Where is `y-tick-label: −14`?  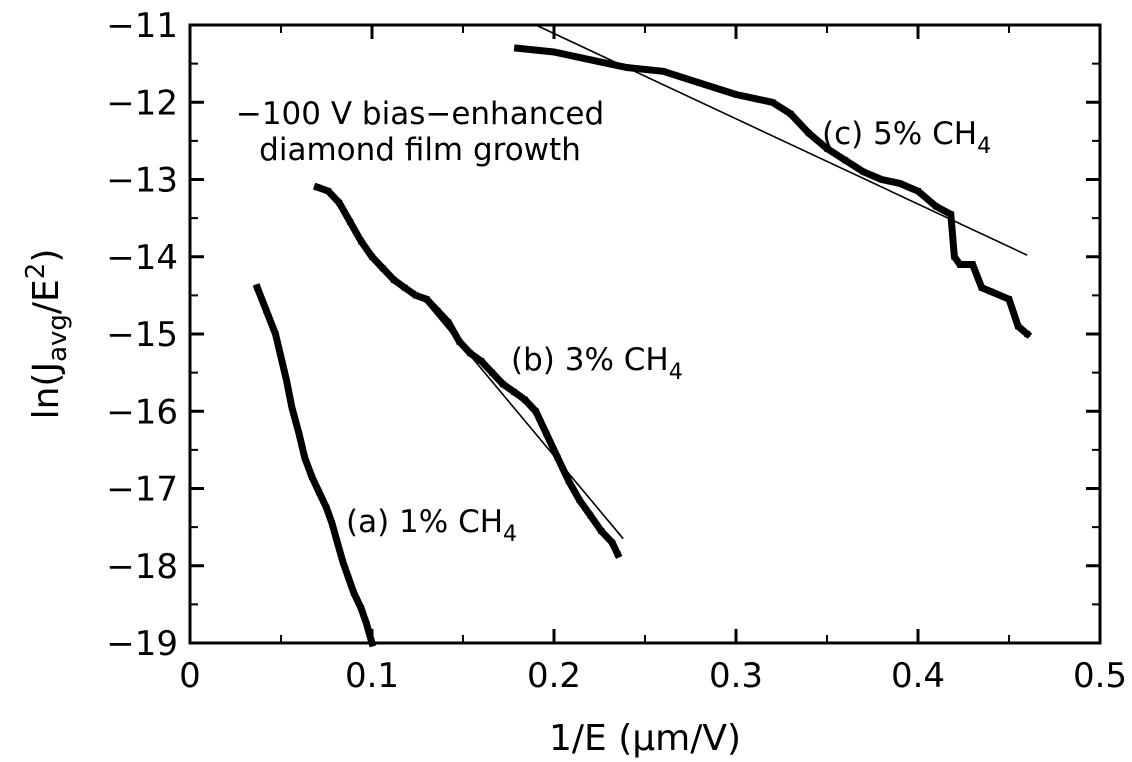
y-tick-label: −14 is located at coordinates (142, 258).